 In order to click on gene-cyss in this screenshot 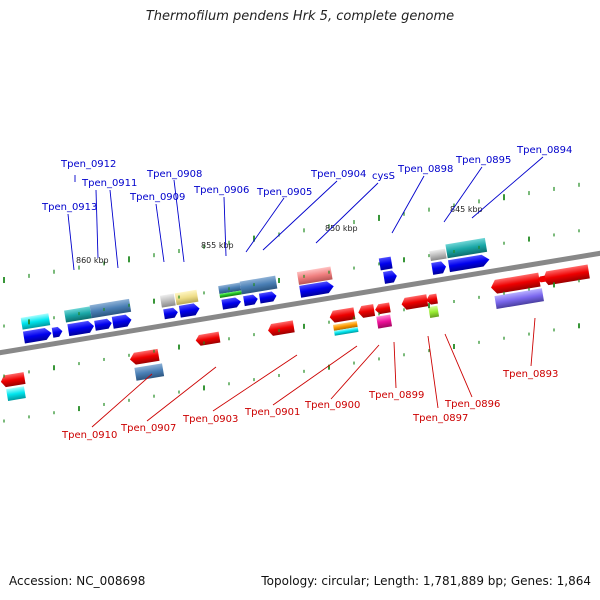, I will do `click(390, 277)`.